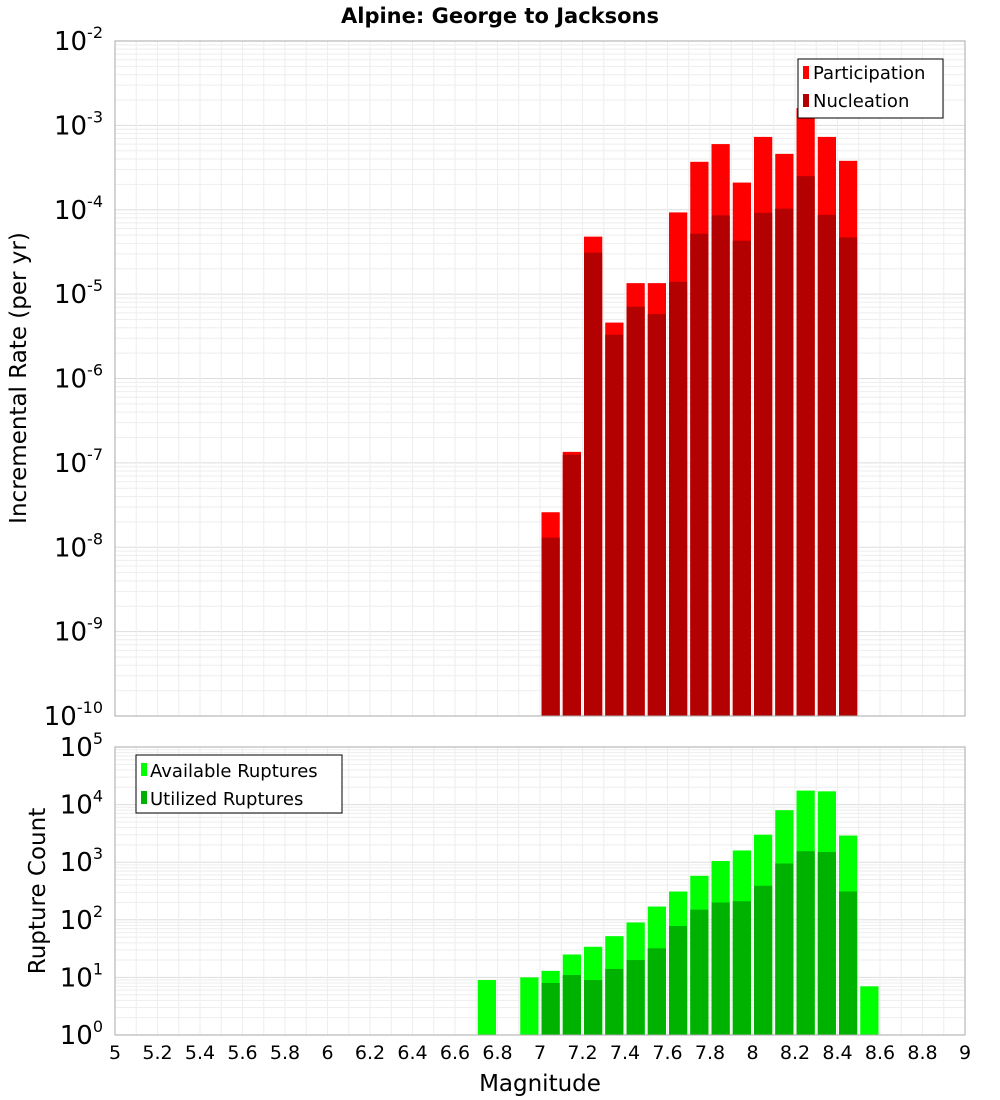 The image size is (1000, 1100). I want to click on x-tick-label: 8.8, so click(922, 1053).